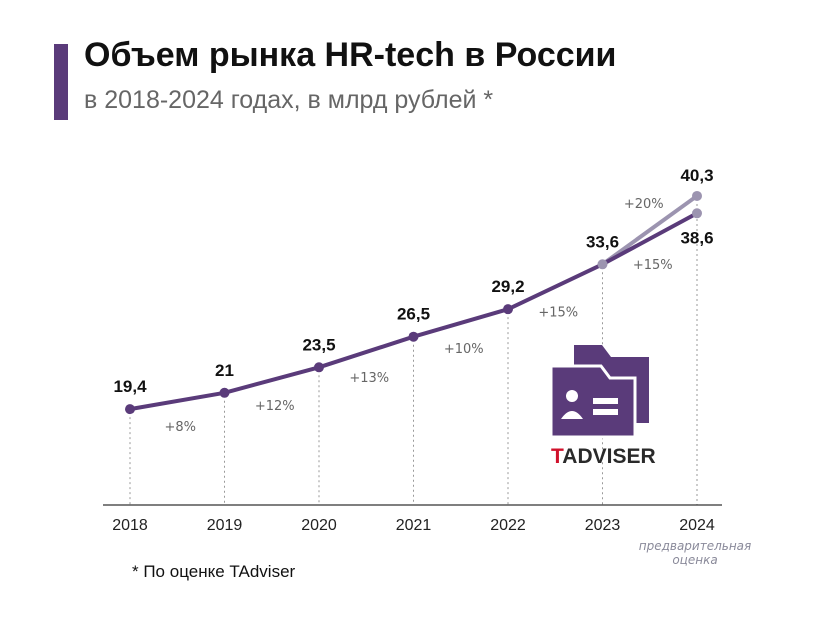 This screenshot has height=630, width=840. What do you see at coordinates (602, 241) in the screenshot?
I see `data-label: 33,6` at bounding box center [602, 241].